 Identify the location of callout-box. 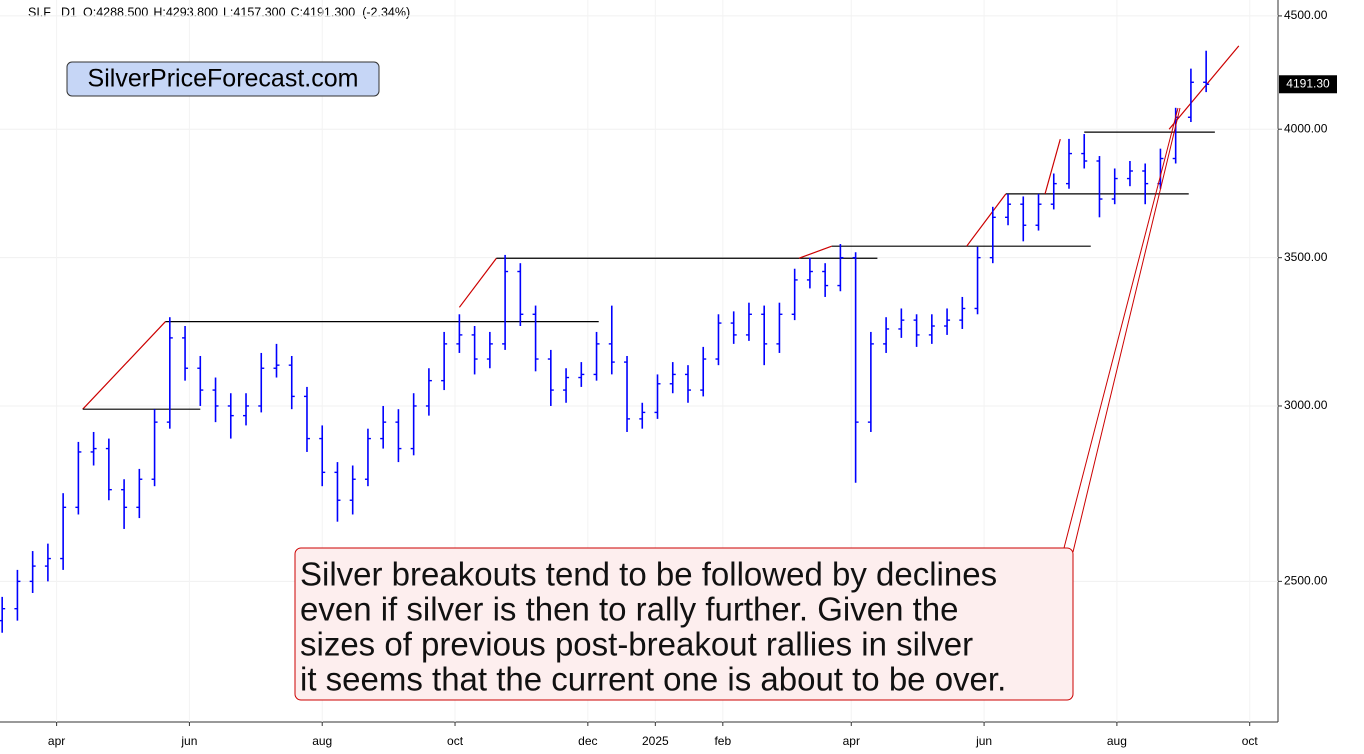
(684, 624).